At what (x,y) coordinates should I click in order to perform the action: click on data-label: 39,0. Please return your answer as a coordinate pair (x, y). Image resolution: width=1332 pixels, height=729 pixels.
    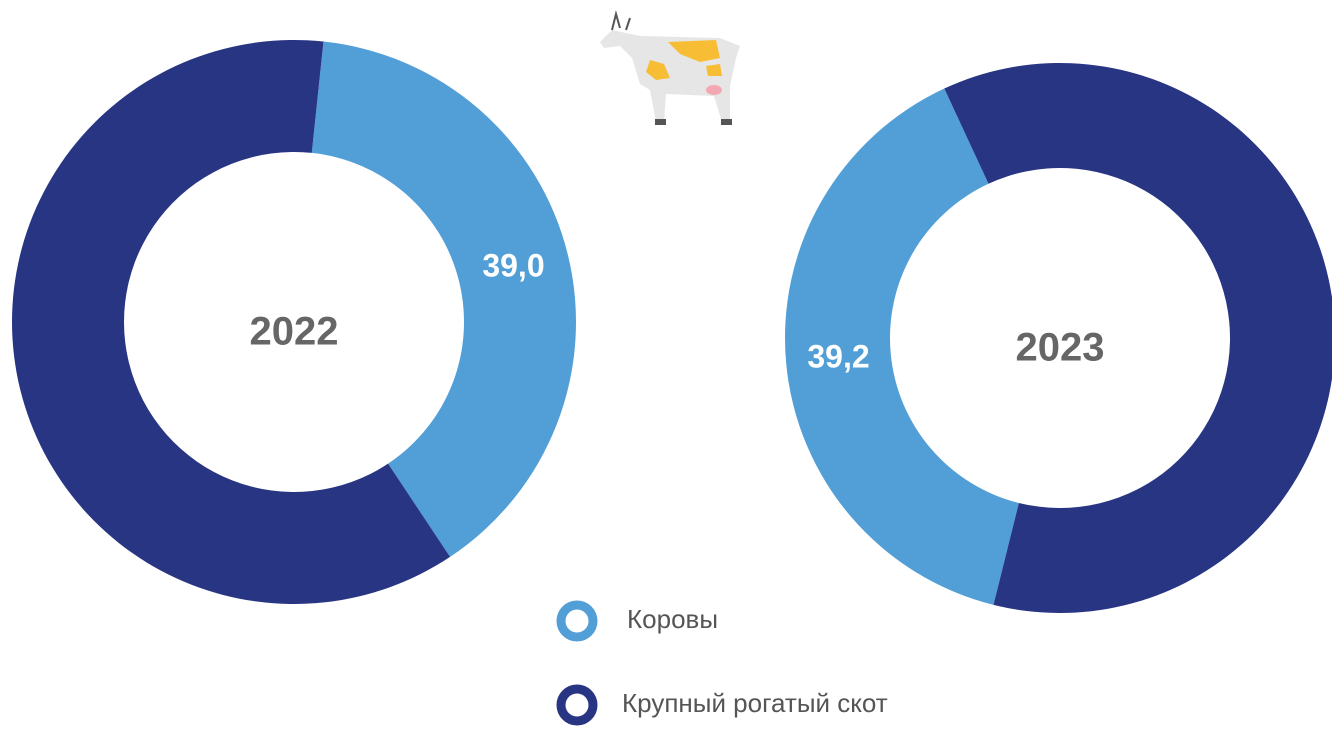
    Looking at the image, I should click on (513, 266).